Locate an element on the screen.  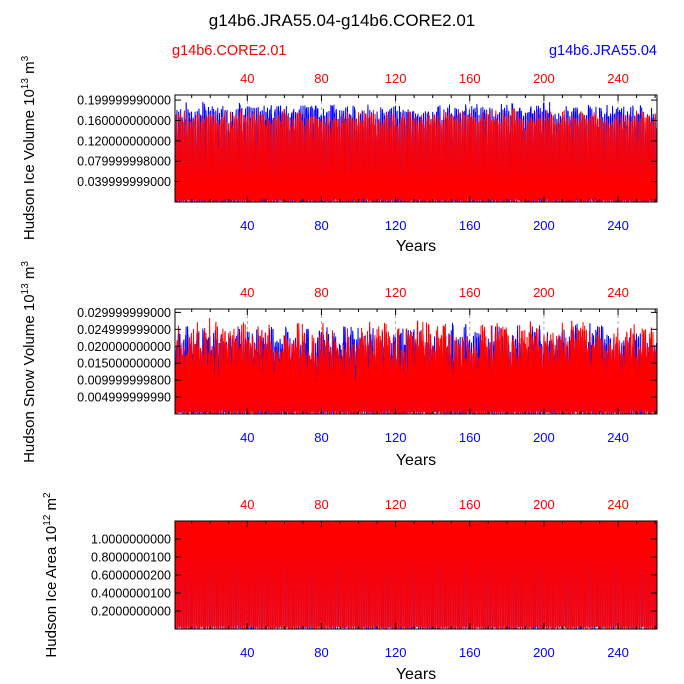
y-tick-label: 0.2000000000 is located at coordinates (131, 612).